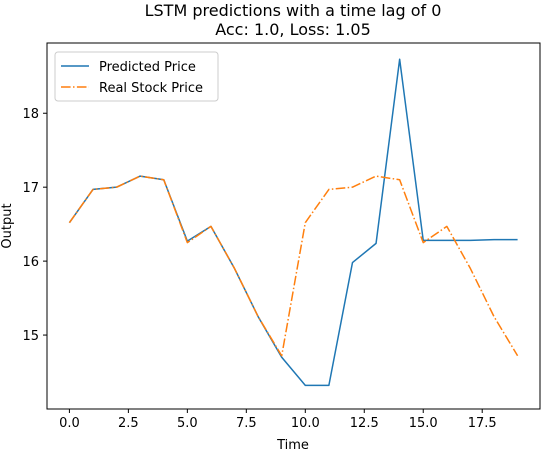 Image resolution: width=542 pixels, height=450 pixels. Describe the element at coordinates (278, 420) in the screenshot. I see `x-axis-ticks: 0.0 2.5 5.0 7.5 10.0 12.5 15.0 17.5` at that location.